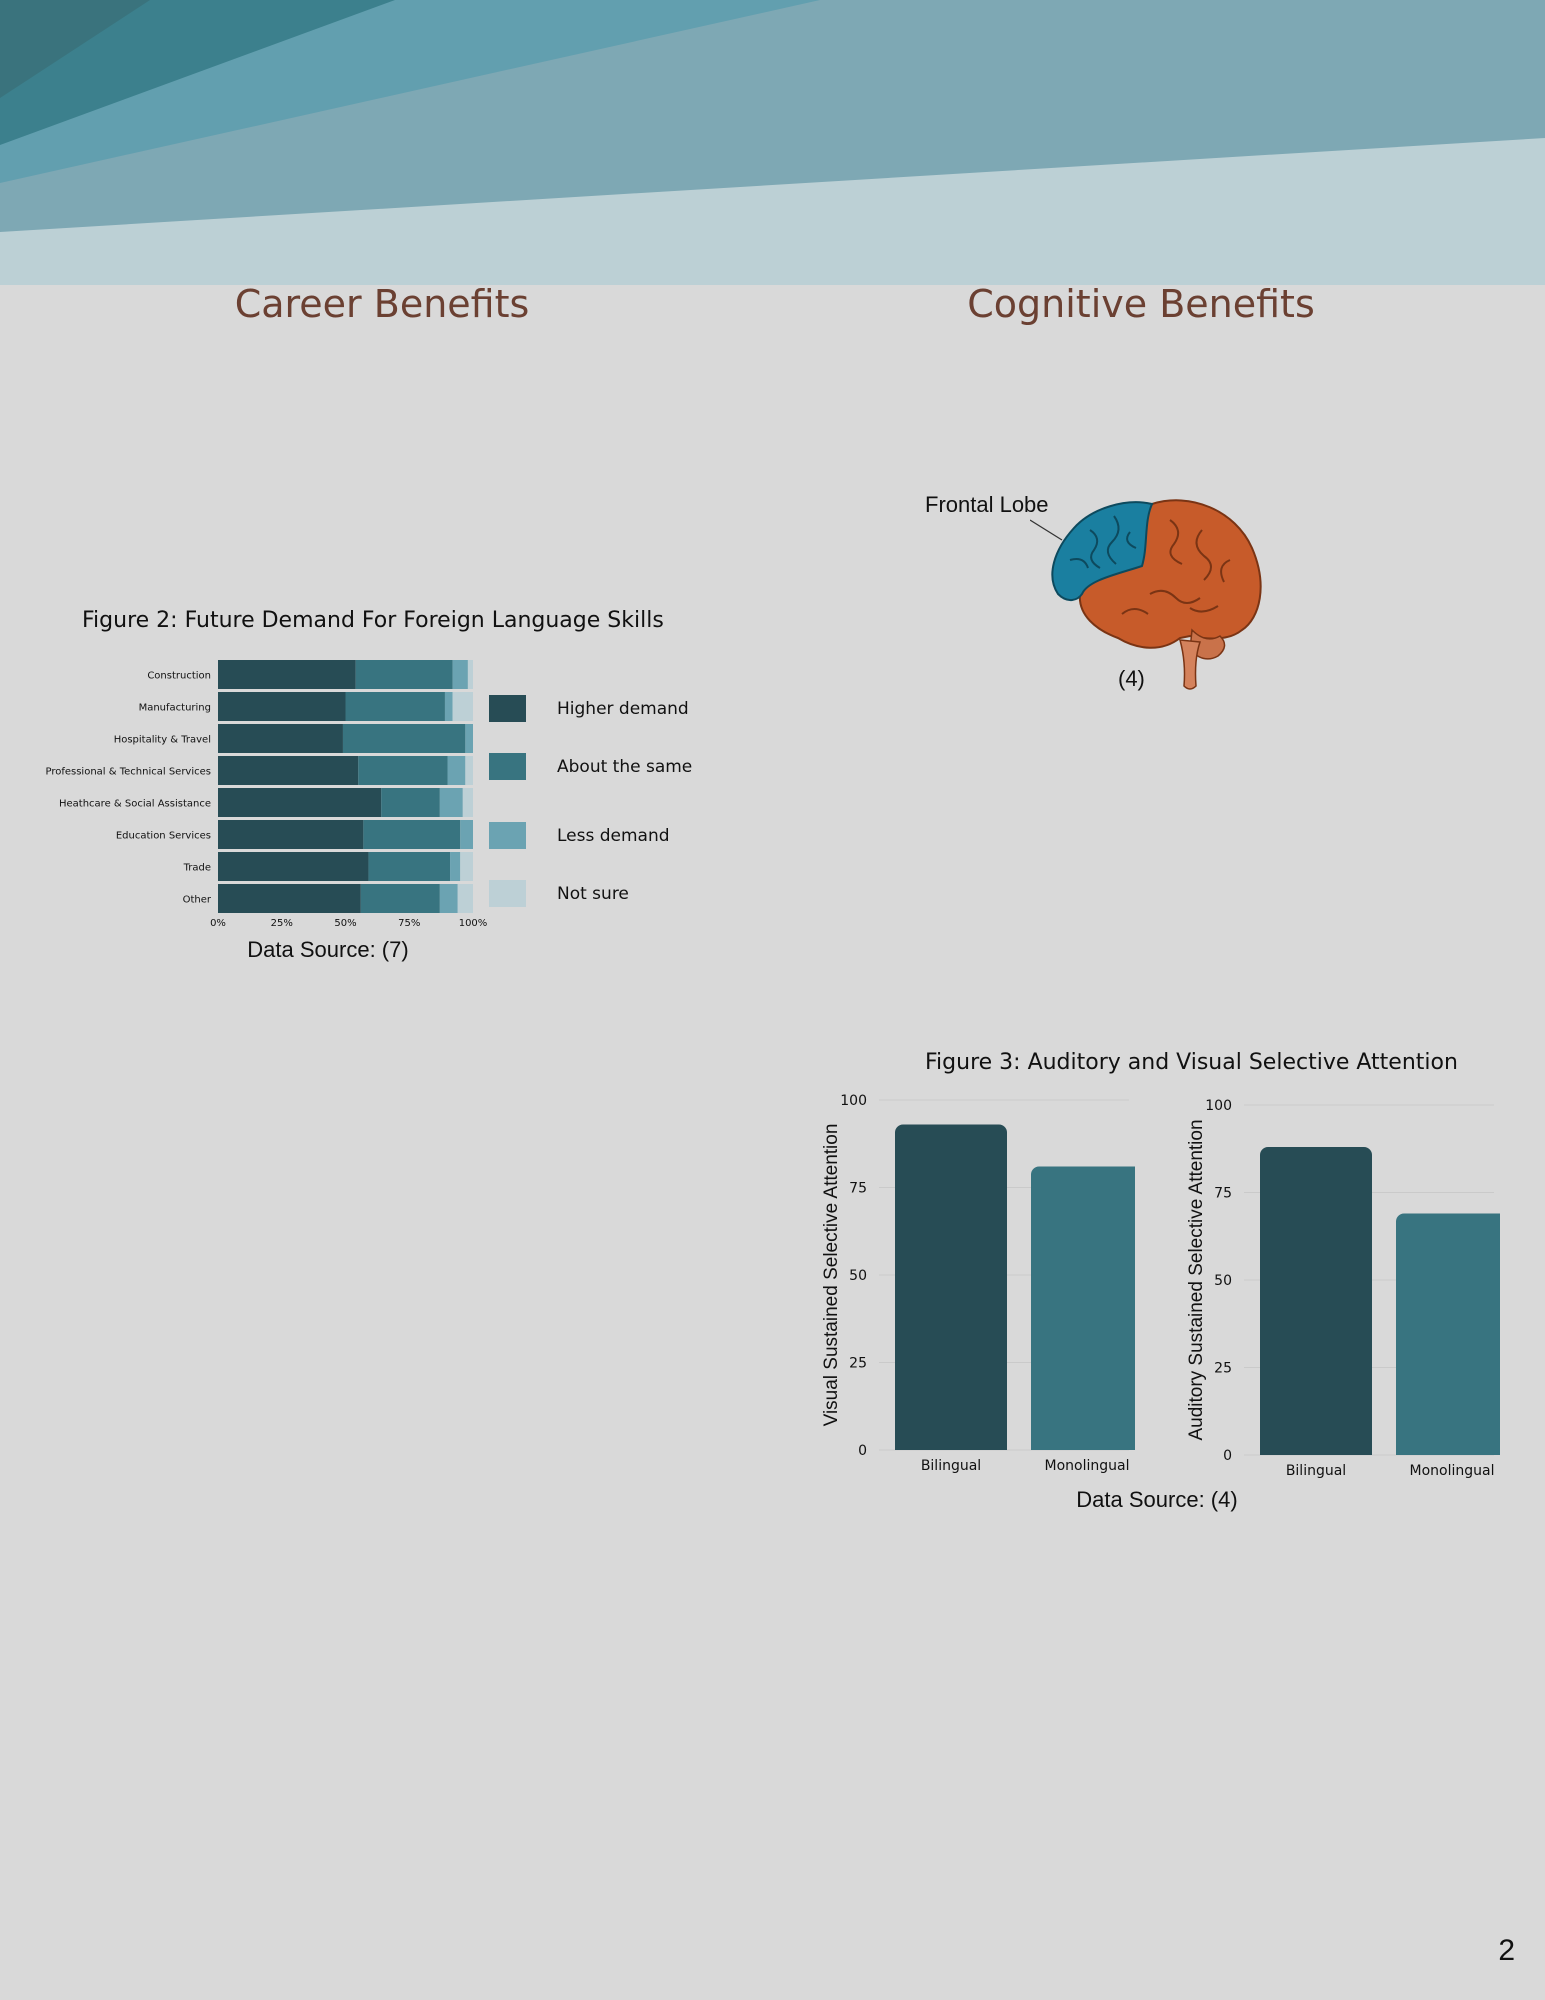 The image size is (1545, 2000). What do you see at coordinates (507, 835) in the screenshot?
I see `legend-swatch-less-demand` at bounding box center [507, 835].